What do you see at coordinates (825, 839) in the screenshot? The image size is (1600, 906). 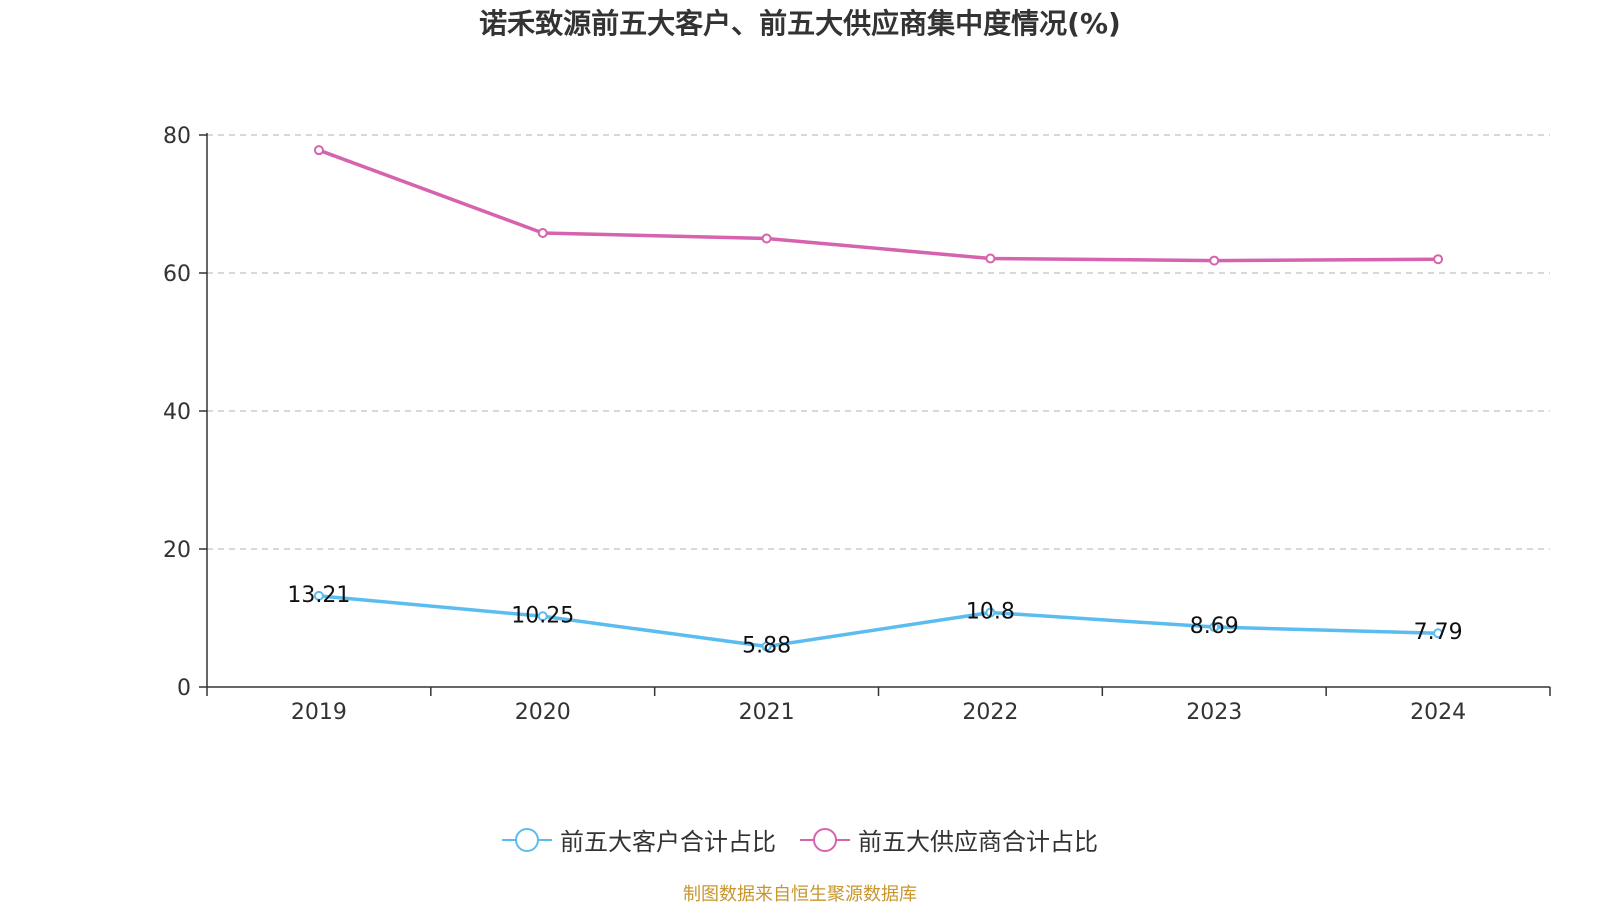 I see `legend-marker-suppliers-icon` at bounding box center [825, 839].